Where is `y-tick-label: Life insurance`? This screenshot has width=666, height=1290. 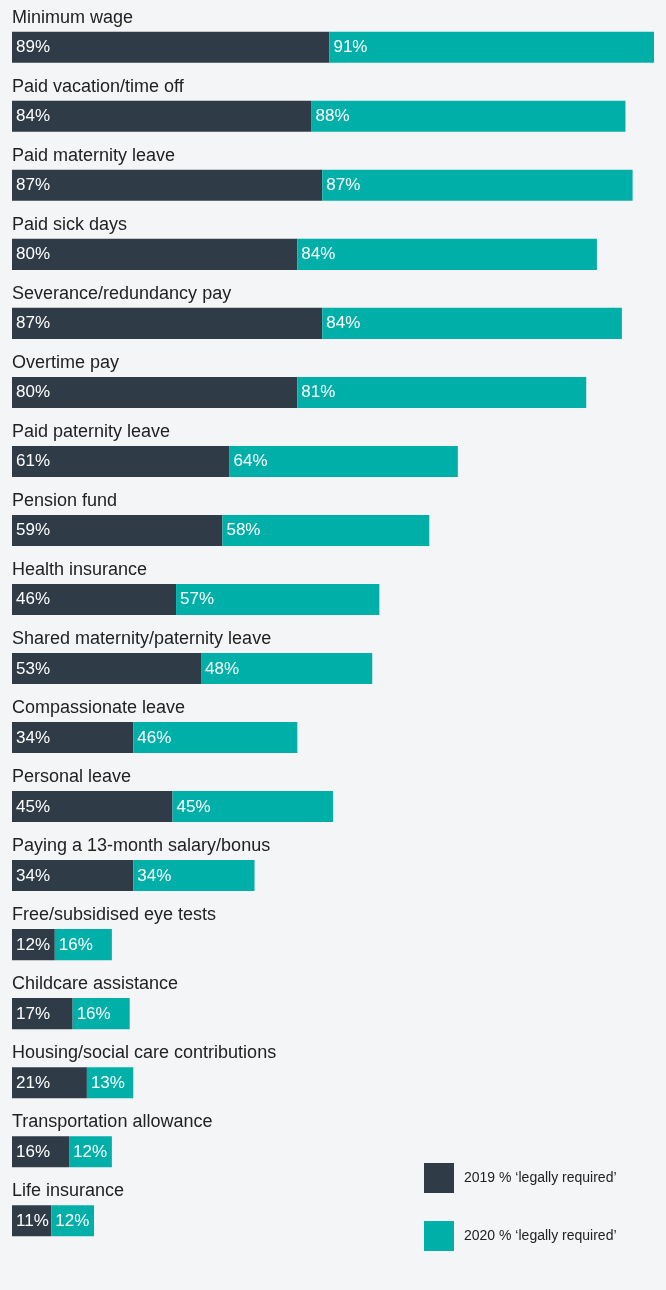
y-tick-label: Life insurance is located at coordinates (68, 1190).